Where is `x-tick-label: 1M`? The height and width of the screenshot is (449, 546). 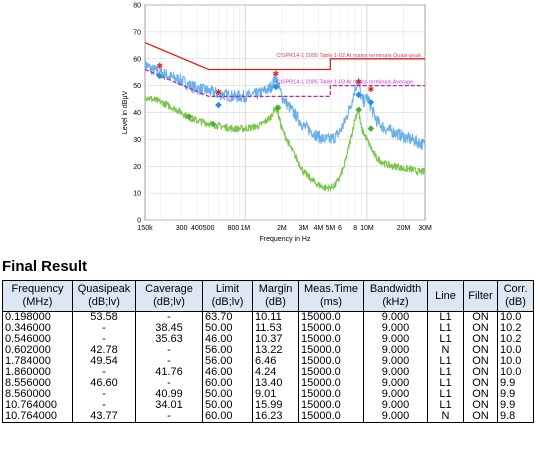
x-tick-label: 1M is located at coordinates (245, 228).